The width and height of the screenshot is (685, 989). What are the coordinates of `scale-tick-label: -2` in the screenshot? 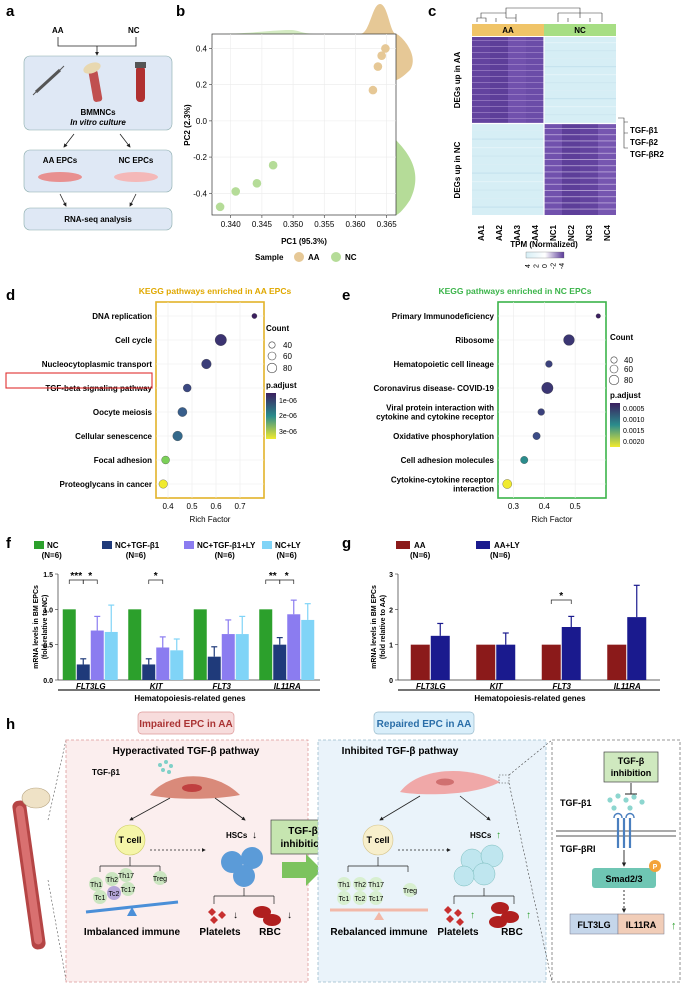 It's located at (554, 266).